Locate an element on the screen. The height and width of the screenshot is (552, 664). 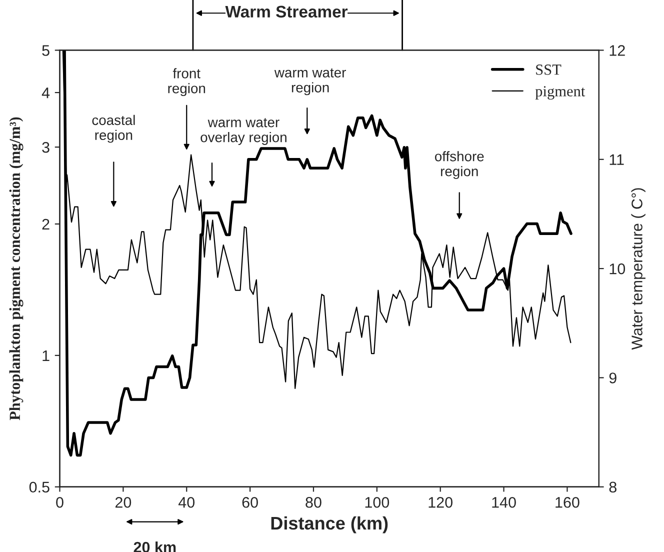
x-tick-label: 160 is located at coordinates (568, 502).